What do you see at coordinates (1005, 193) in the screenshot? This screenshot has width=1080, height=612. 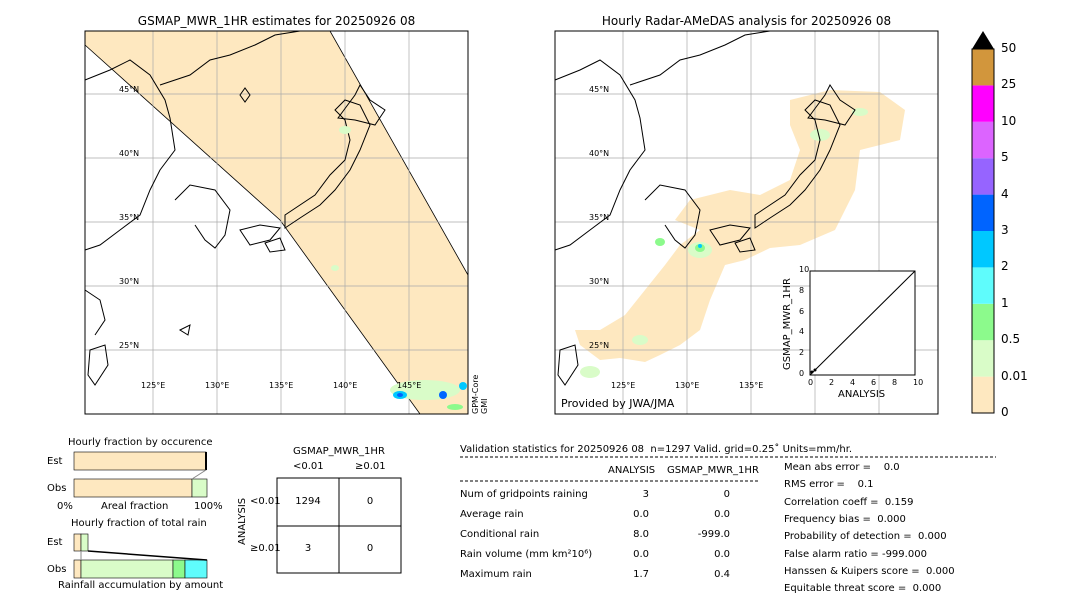 I see `colorbar-label: 4` at bounding box center [1005, 193].